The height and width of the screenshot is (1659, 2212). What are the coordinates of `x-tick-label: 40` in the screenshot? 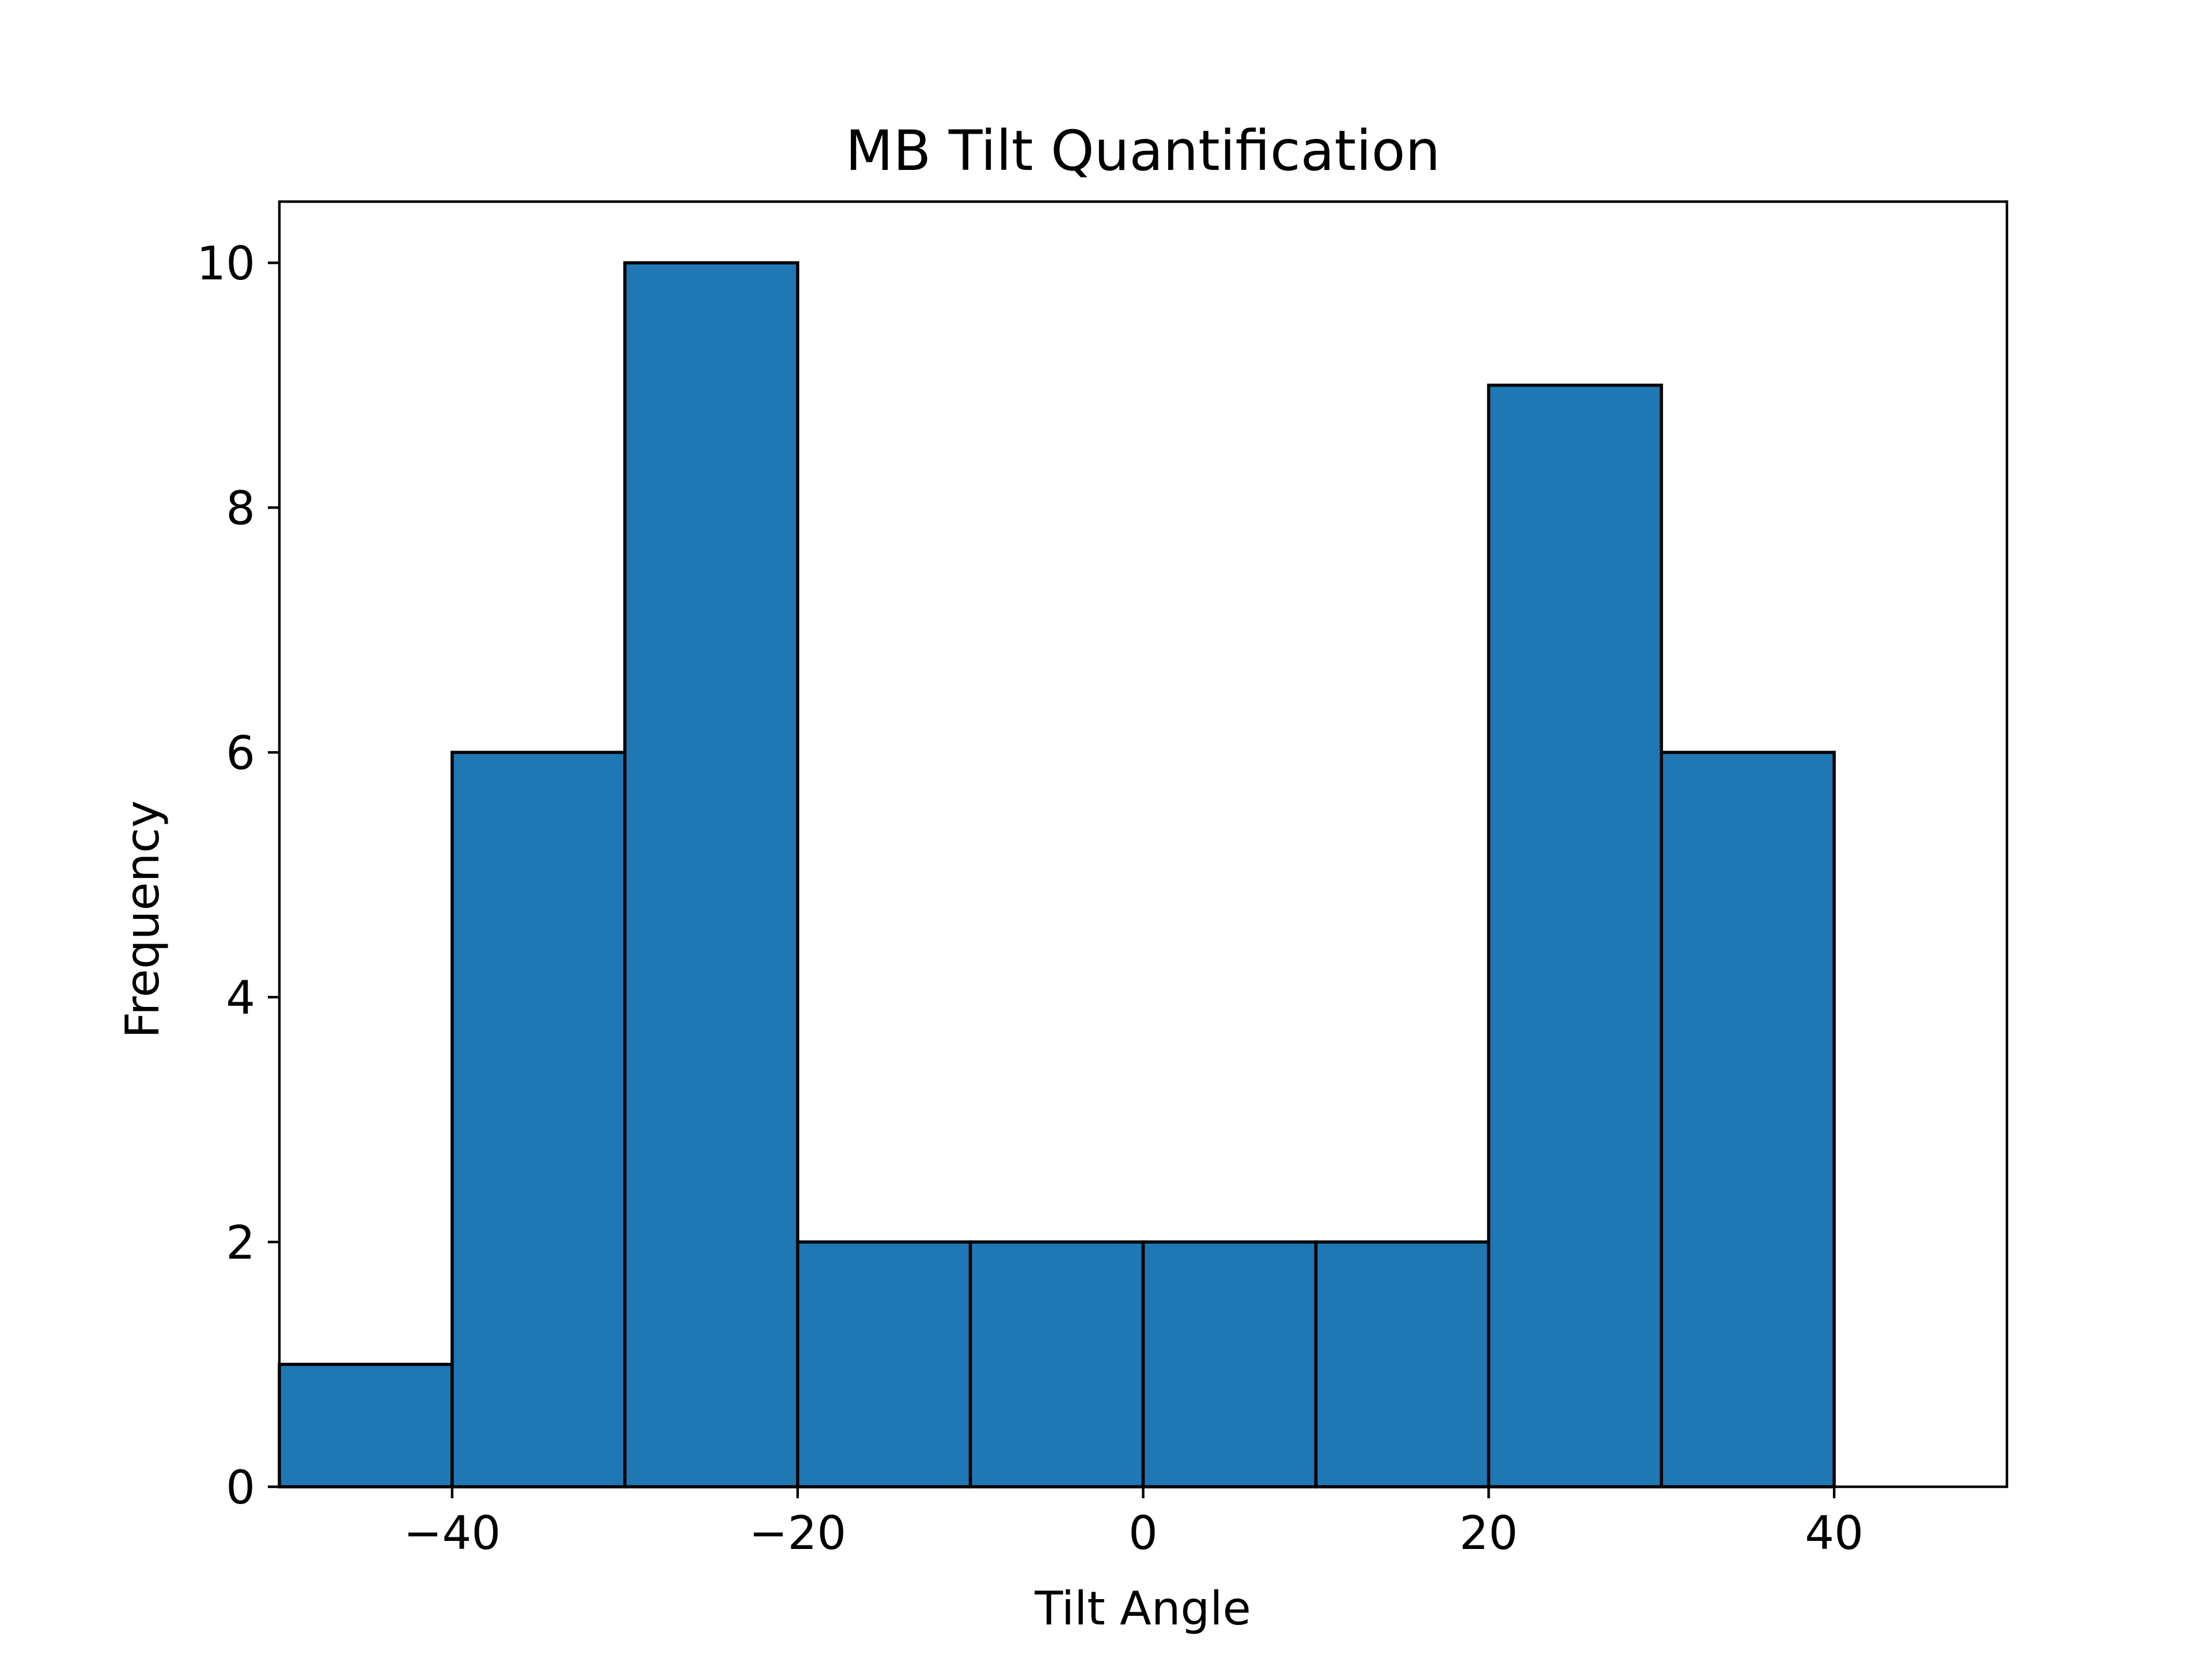 It's located at (1834, 1533).